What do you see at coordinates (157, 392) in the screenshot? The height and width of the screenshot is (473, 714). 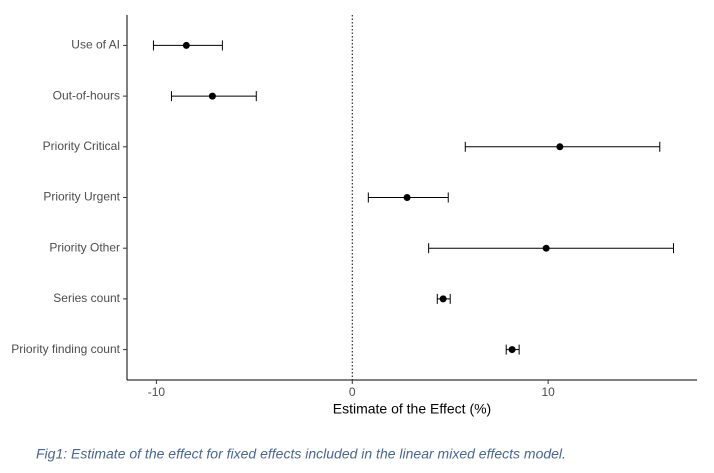 I see `x-tick-label: -10` at bounding box center [157, 392].